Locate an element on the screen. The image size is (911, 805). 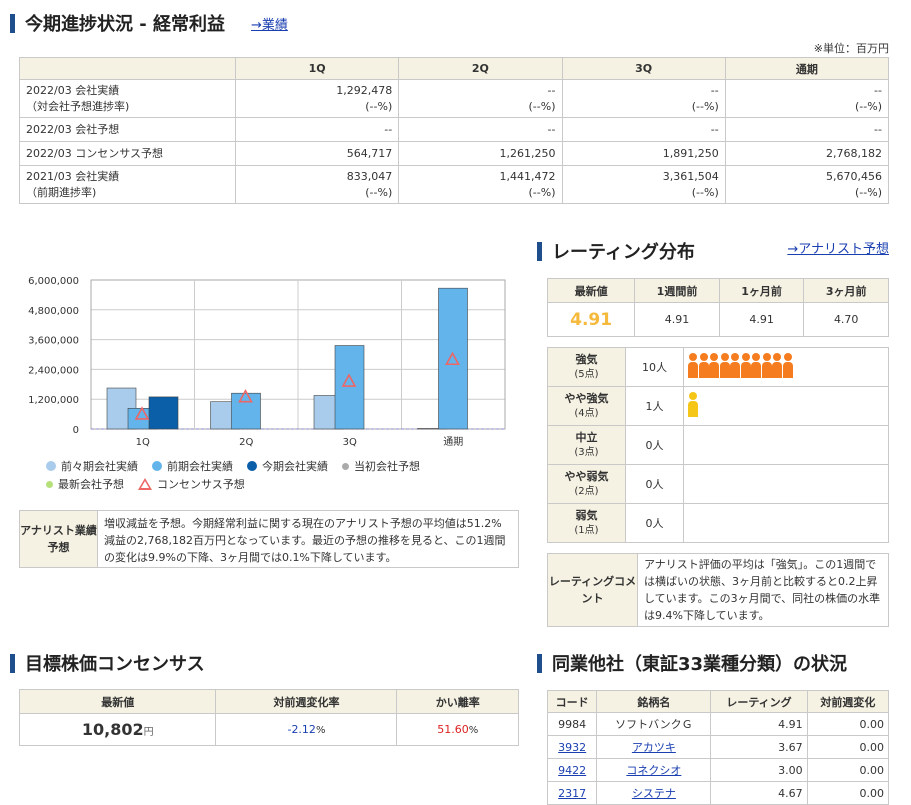
peer-name-cell: アカツキ is located at coordinates (654, 747).